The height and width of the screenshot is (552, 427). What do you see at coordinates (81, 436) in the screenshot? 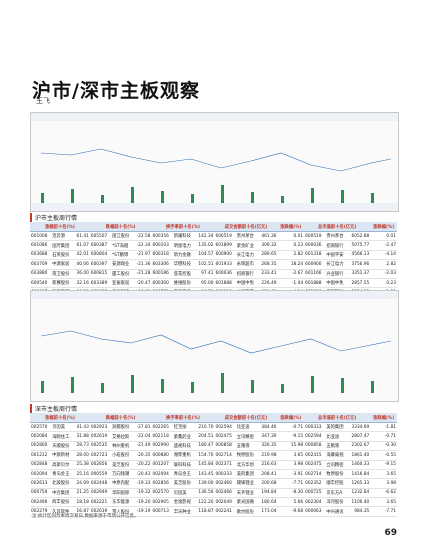
I see `cell: 31.88` at bounding box center [81, 436].